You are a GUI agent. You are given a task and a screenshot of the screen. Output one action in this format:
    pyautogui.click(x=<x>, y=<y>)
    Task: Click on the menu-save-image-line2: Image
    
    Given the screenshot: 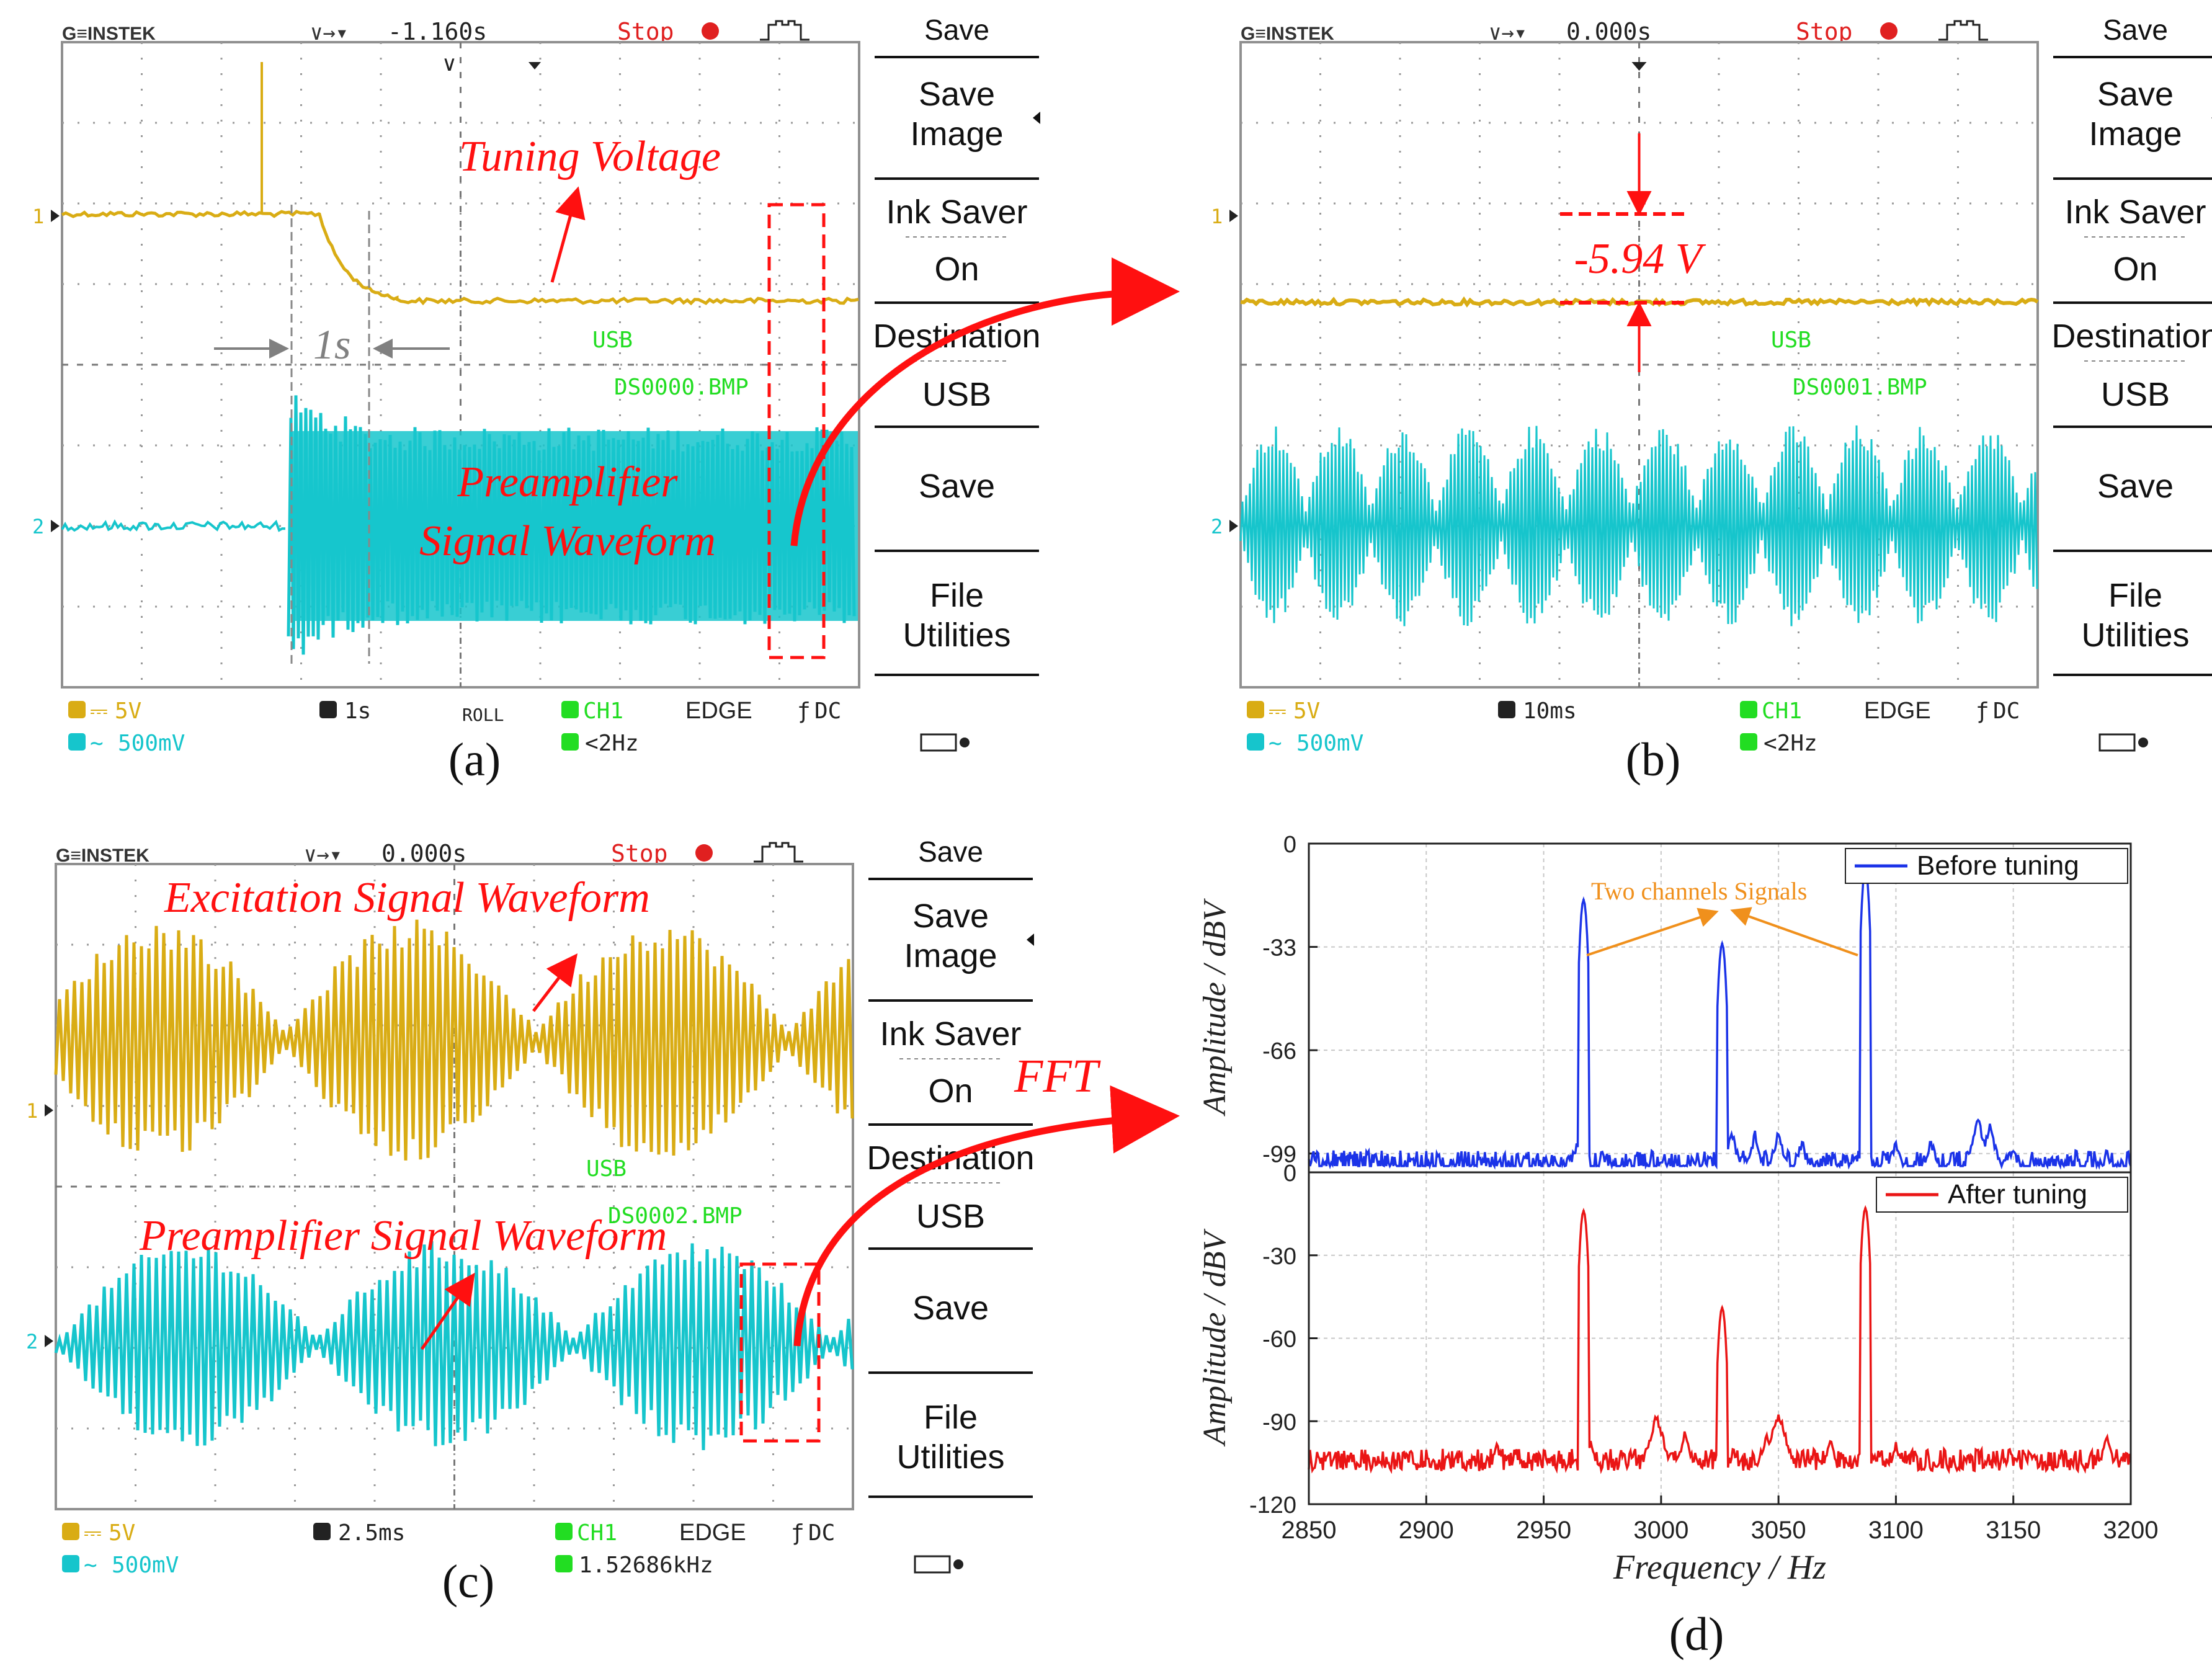 What is the action you would take?
    pyautogui.click(x=950, y=956)
    